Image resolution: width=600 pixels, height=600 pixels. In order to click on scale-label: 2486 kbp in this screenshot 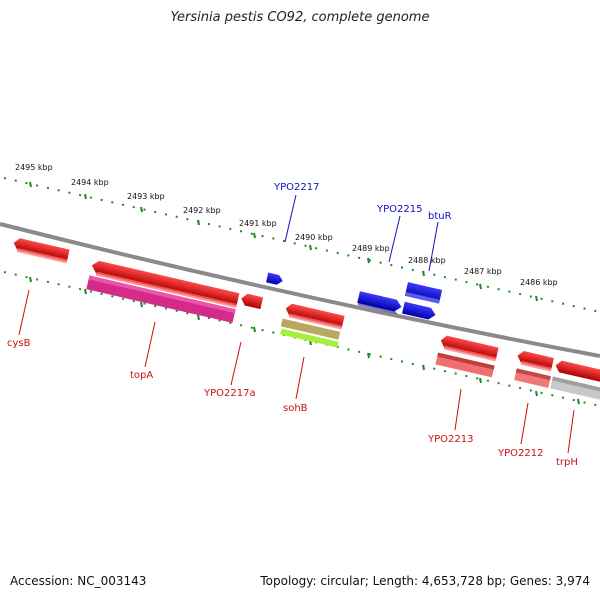, I will do `click(539, 282)`.